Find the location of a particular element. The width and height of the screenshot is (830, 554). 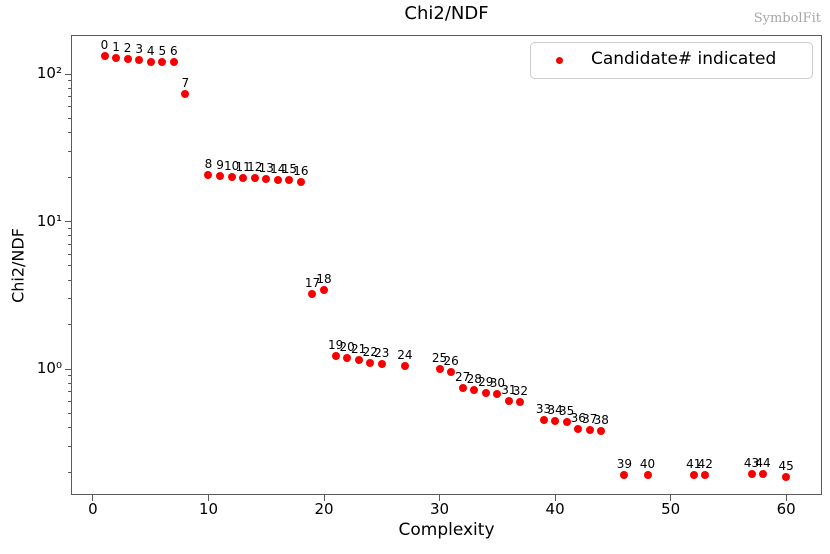

x-axis-label: Complexity is located at coordinates (446, 530).